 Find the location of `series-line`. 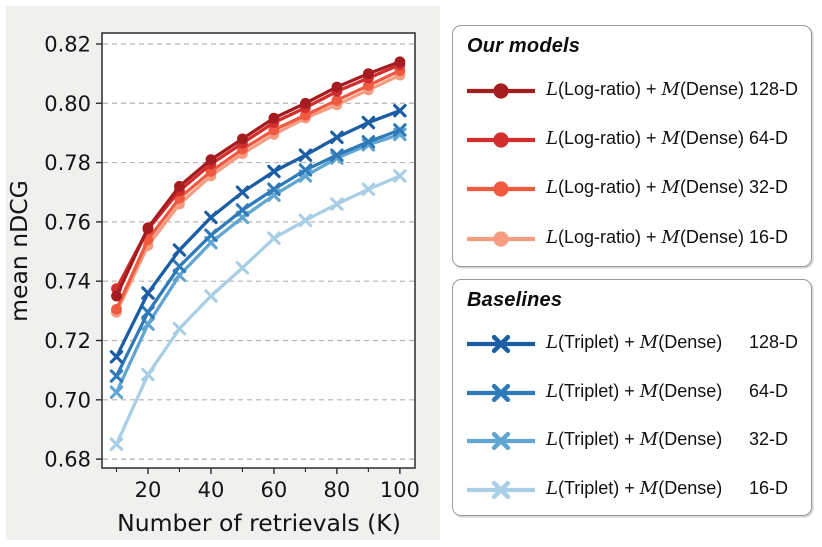

series-line is located at coordinates (258, 177).